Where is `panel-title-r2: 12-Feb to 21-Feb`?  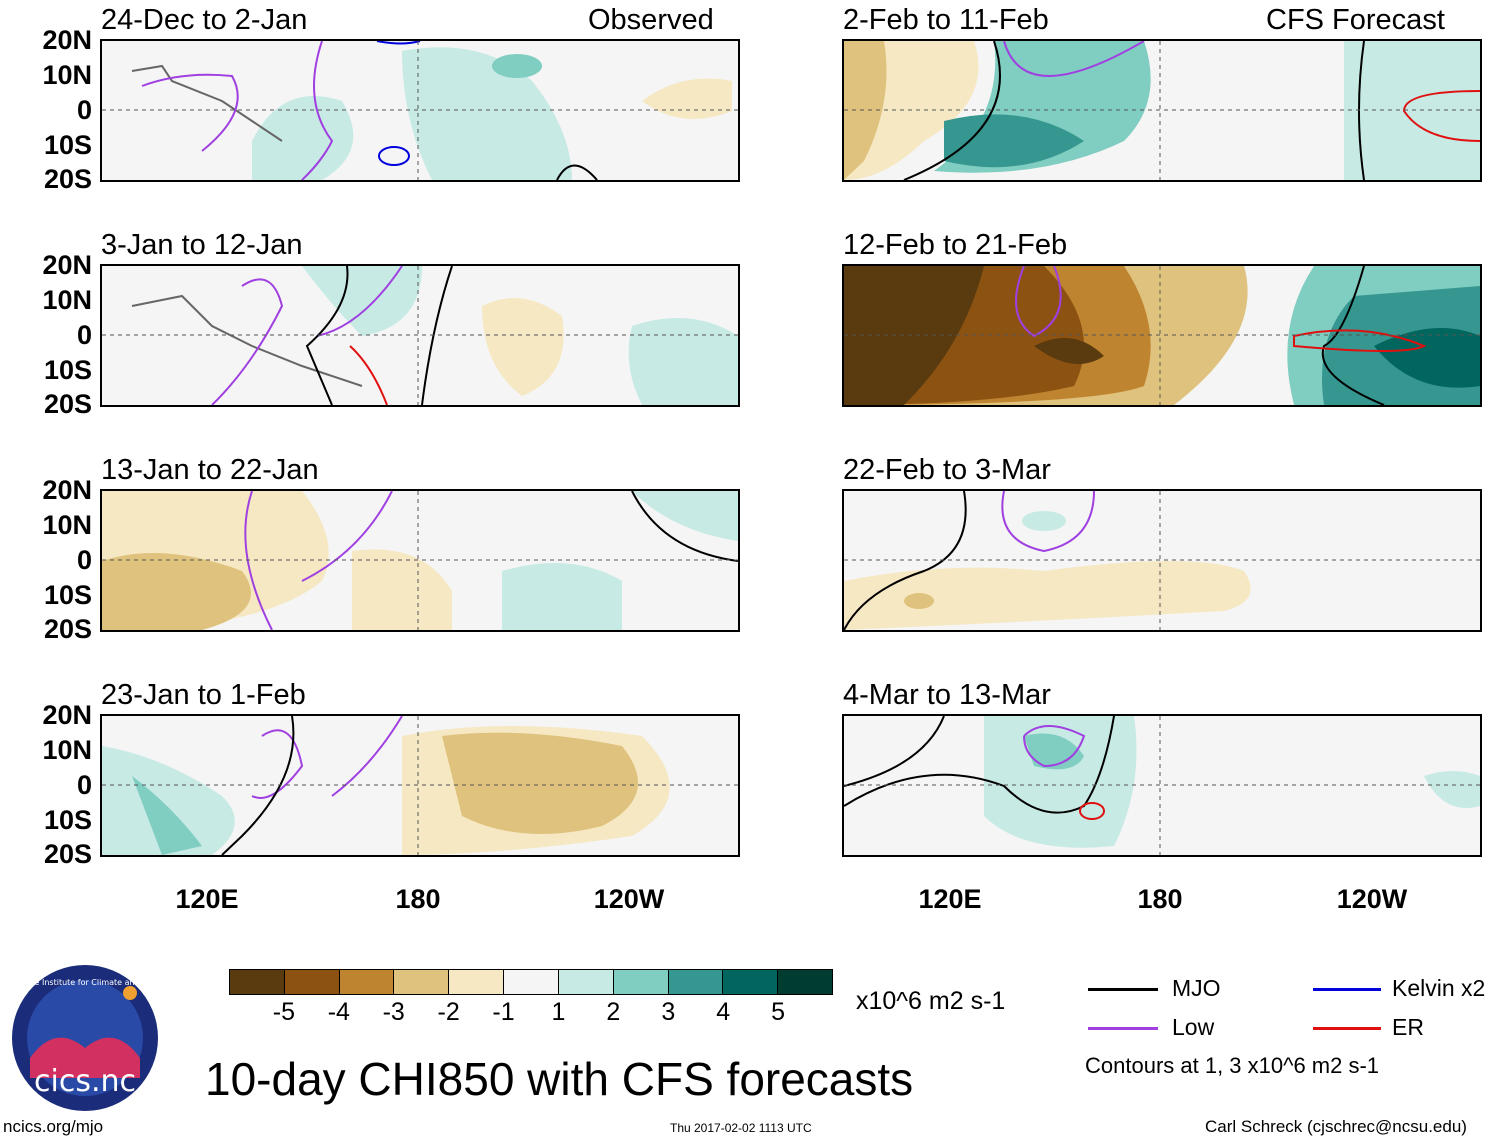 panel-title-r2: 12-Feb to 21-Feb is located at coordinates (955, 245).